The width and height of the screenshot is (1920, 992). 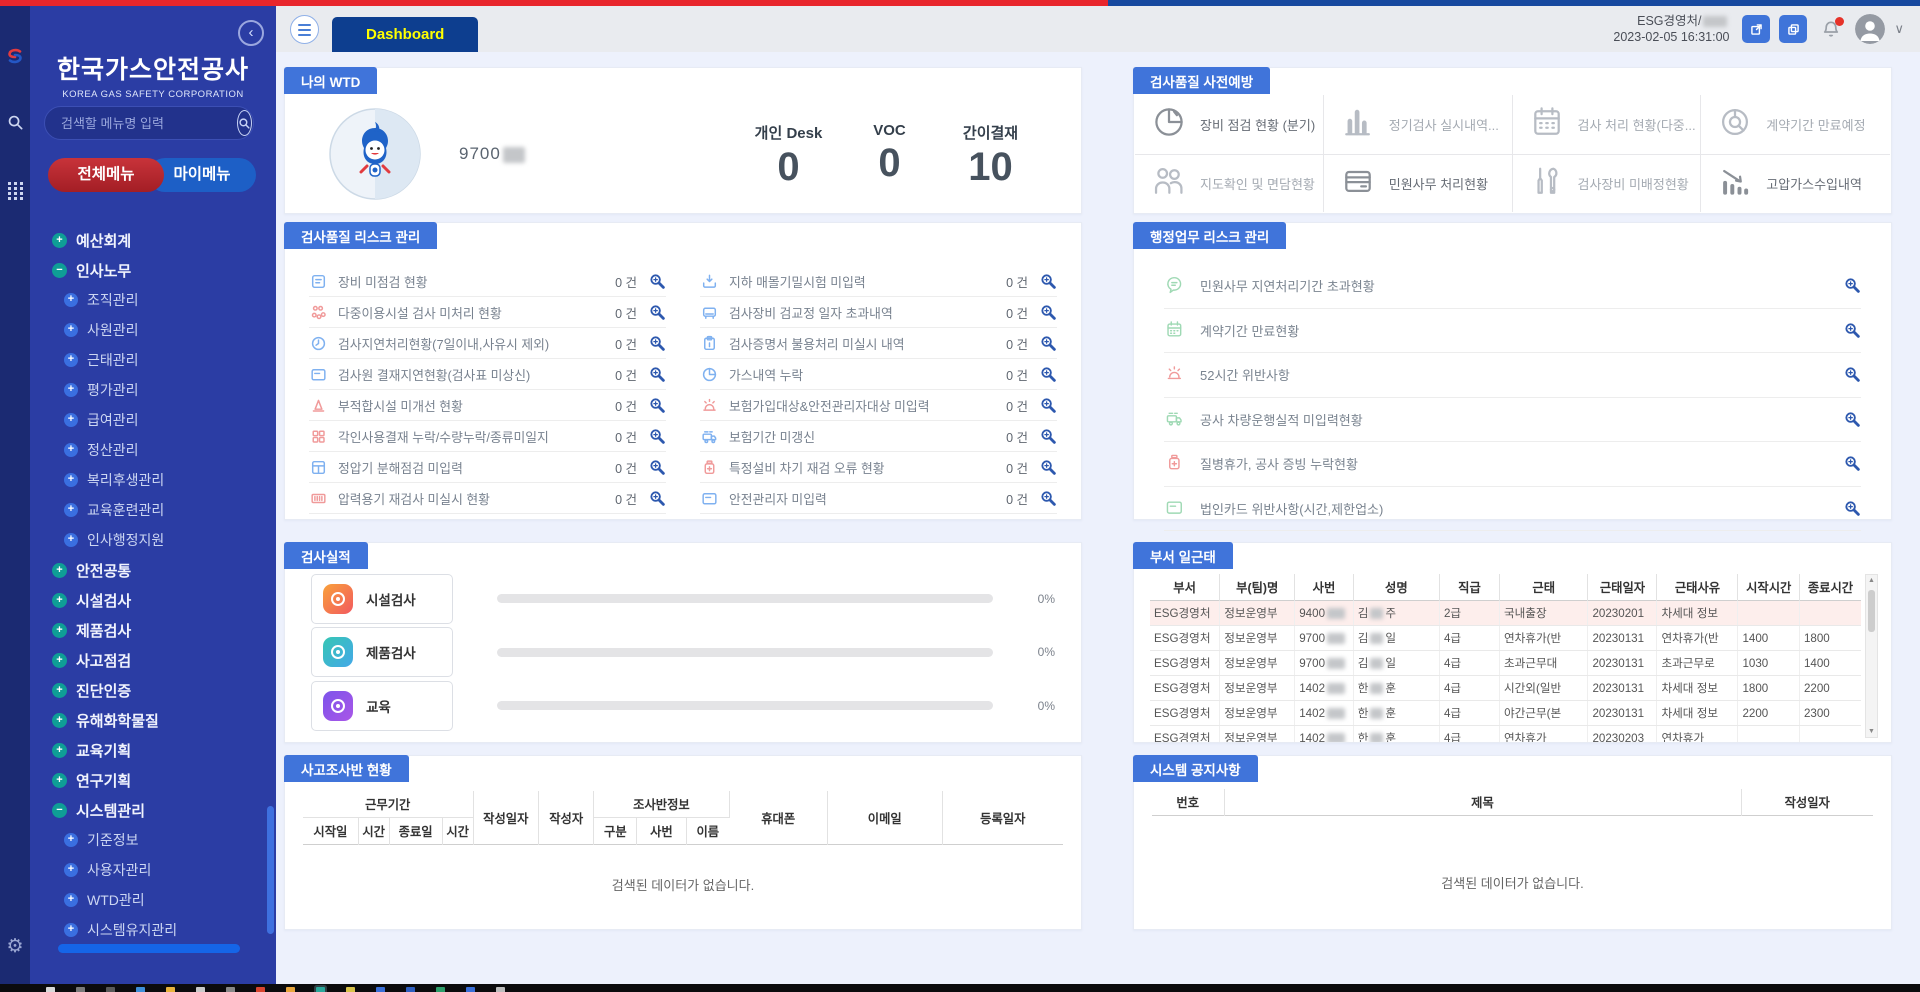 I want to click on hamburger-menu-icon, so click(x=304, y=29).